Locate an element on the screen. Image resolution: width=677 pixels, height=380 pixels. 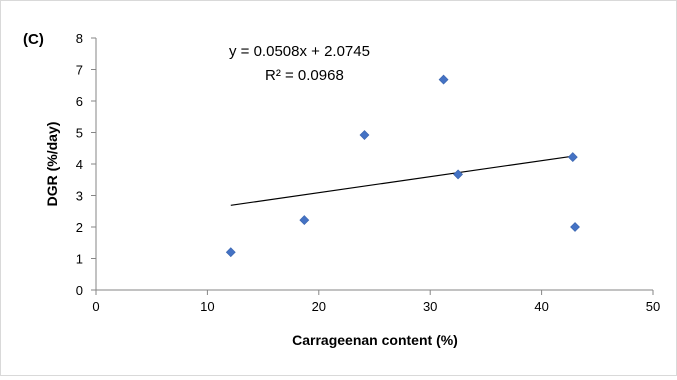
x-tick-label: 50 is located at coordinates (653, 306).